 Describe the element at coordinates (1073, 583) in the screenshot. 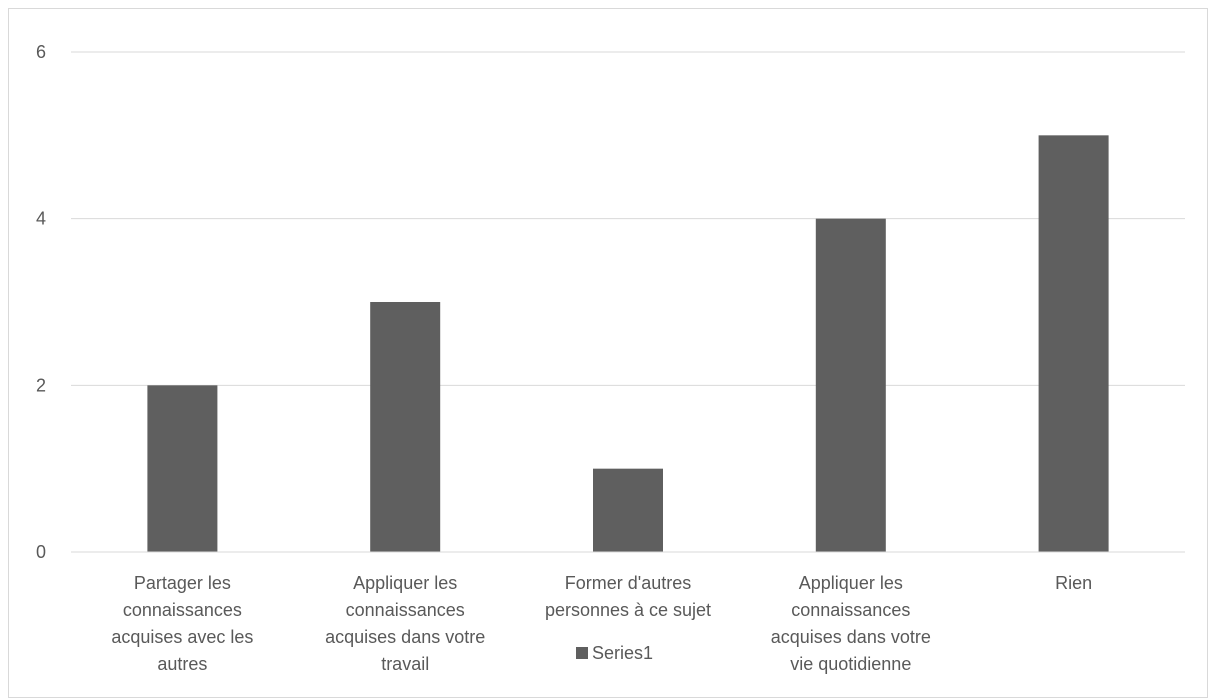

I see `category-label-5: Rien` at that location.